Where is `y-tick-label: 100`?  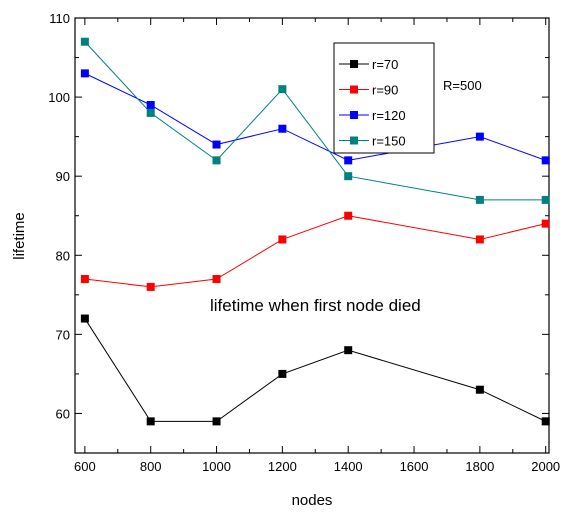 y-tick-label: 100 is located at coordinates (59, 97).